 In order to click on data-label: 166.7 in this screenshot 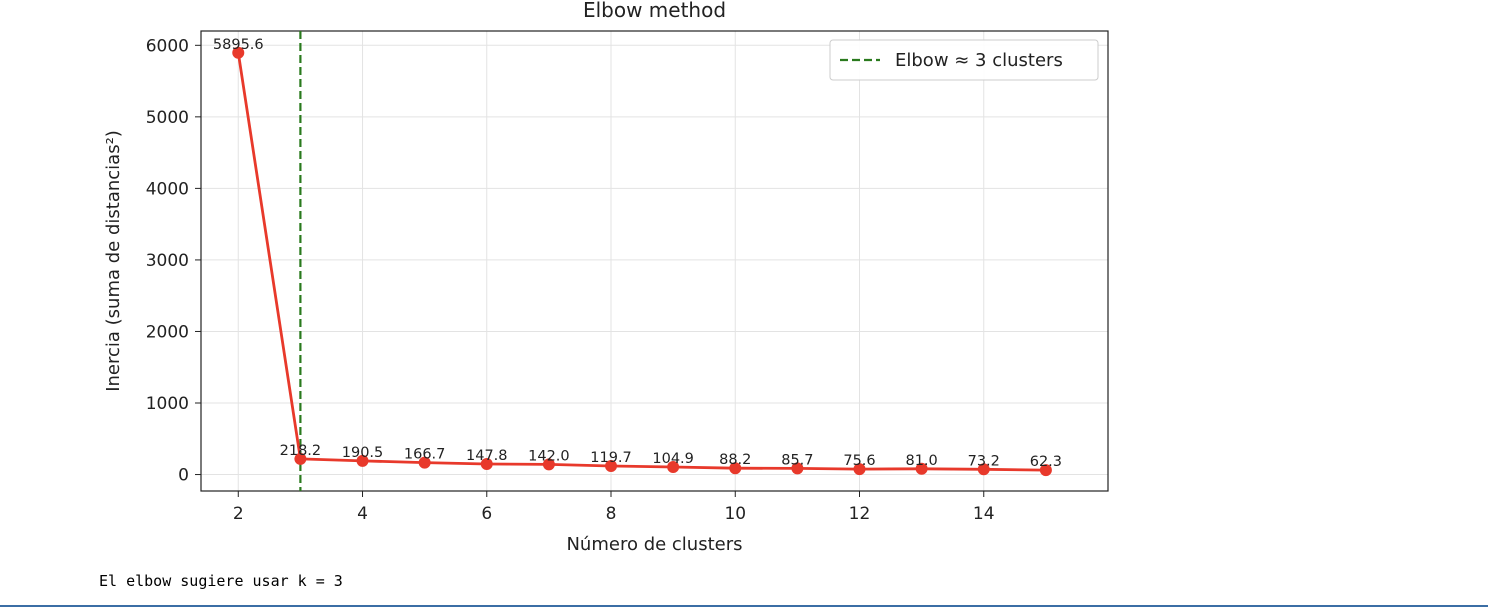, I will do `click(425, 455)`.